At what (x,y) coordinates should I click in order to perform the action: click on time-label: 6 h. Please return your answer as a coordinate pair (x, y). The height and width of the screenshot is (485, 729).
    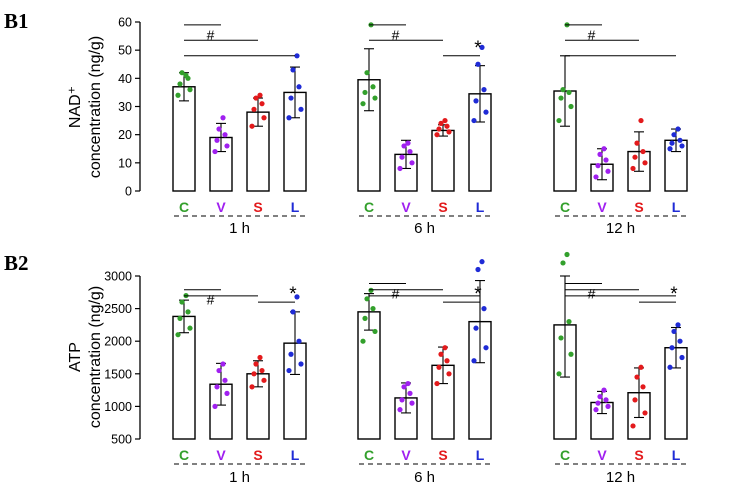
    Looking at the image, I should click on (424, 228).